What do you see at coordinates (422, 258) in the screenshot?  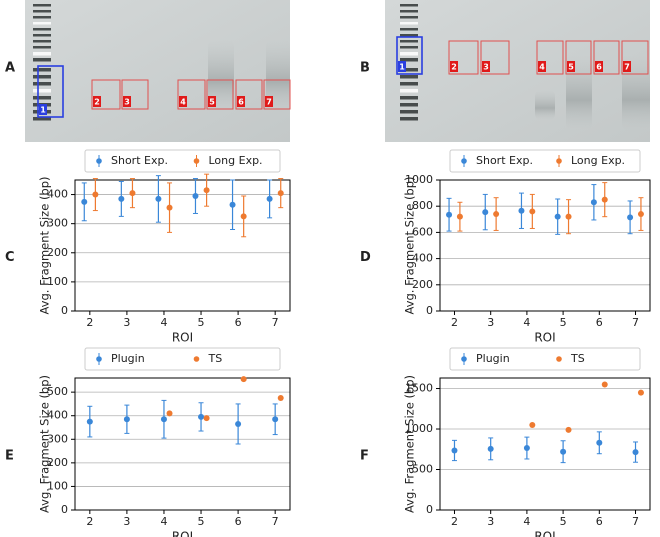 I see `y-tick-label: 400` at bounding box center [422, 258].